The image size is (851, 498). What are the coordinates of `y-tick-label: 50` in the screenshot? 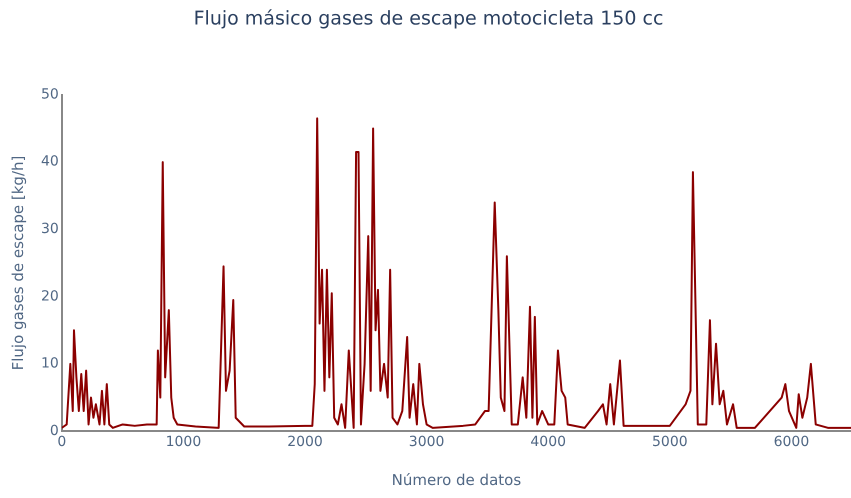 It's located at (49, 94).